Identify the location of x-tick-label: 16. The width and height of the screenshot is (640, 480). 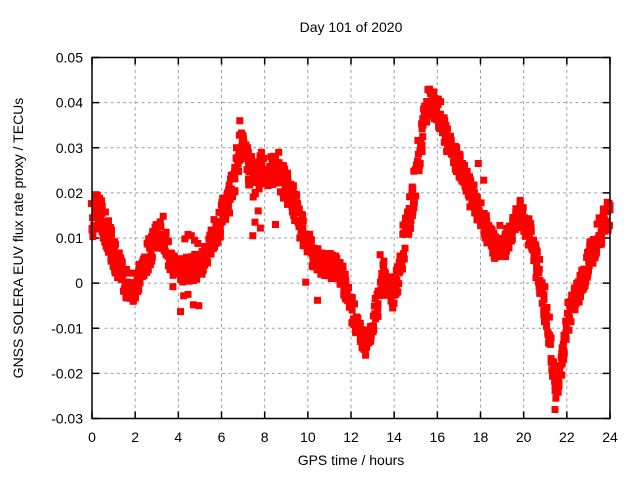
(438, 437).